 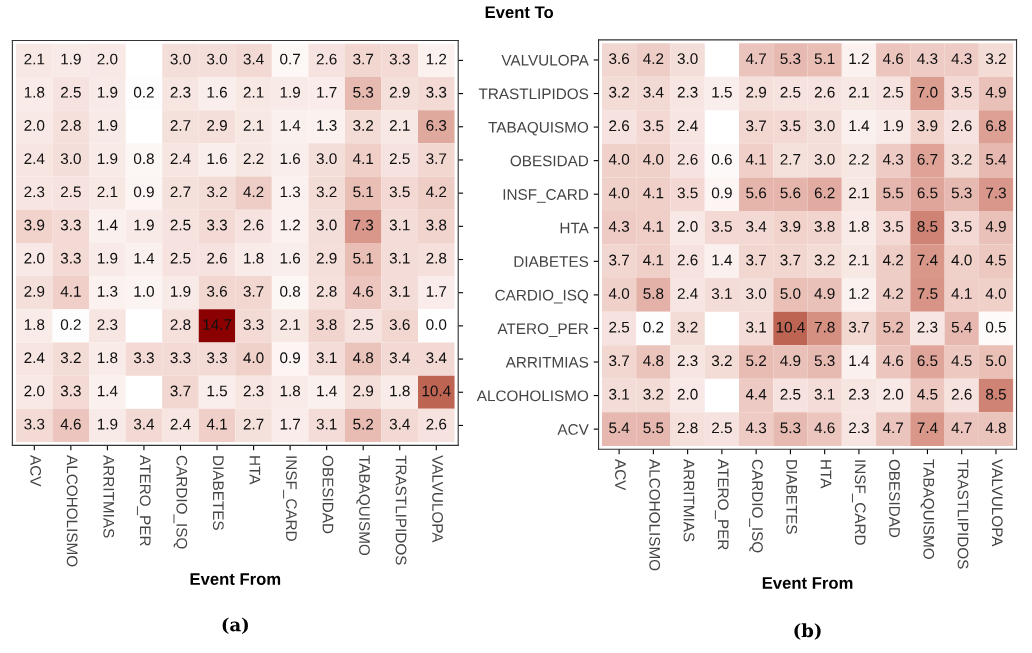 What do you see at coordinates (927, 509) in the screenshot?
I see `x-tick-label: TABAQUISMO` at bounding box center [927, 509].